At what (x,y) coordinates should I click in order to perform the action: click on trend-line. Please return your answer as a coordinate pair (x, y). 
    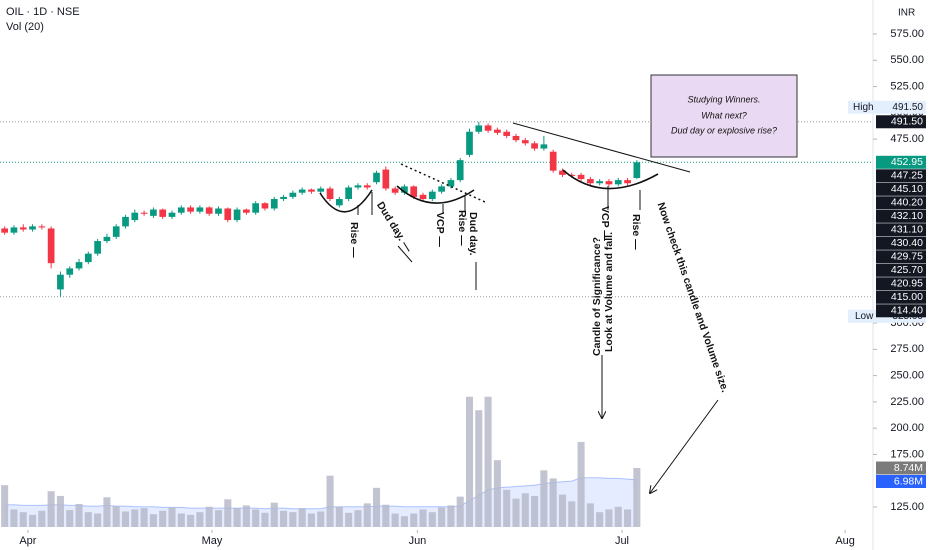
    Looking at the image, I should click on (601, 147).